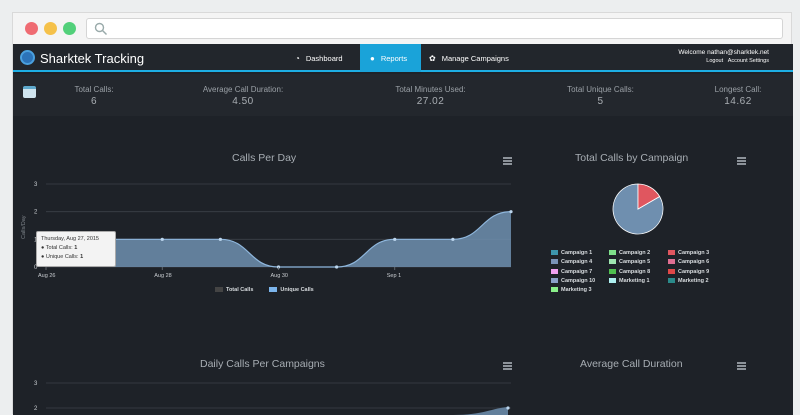 The width and height of the screenshot is (800, 415). I want to click on legend-item-unique: Unique Calls, so click(291, 290).